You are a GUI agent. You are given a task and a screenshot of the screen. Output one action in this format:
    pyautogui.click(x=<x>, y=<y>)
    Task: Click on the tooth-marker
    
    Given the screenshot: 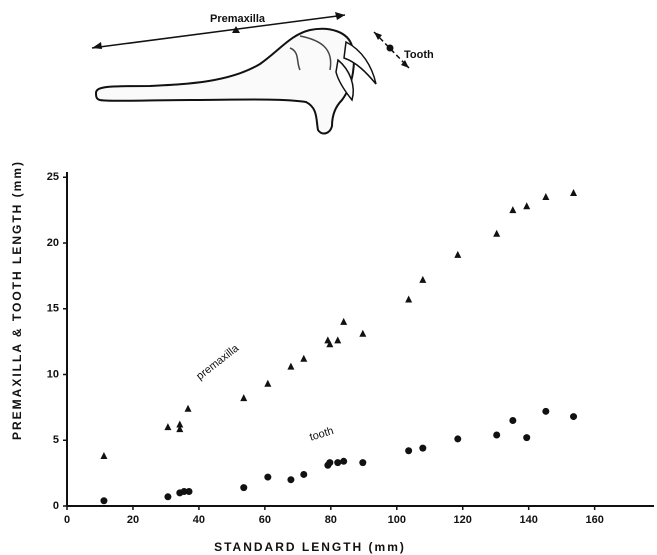 What is the action you would take?
    pyautogui.click(x=390, y=48)
    